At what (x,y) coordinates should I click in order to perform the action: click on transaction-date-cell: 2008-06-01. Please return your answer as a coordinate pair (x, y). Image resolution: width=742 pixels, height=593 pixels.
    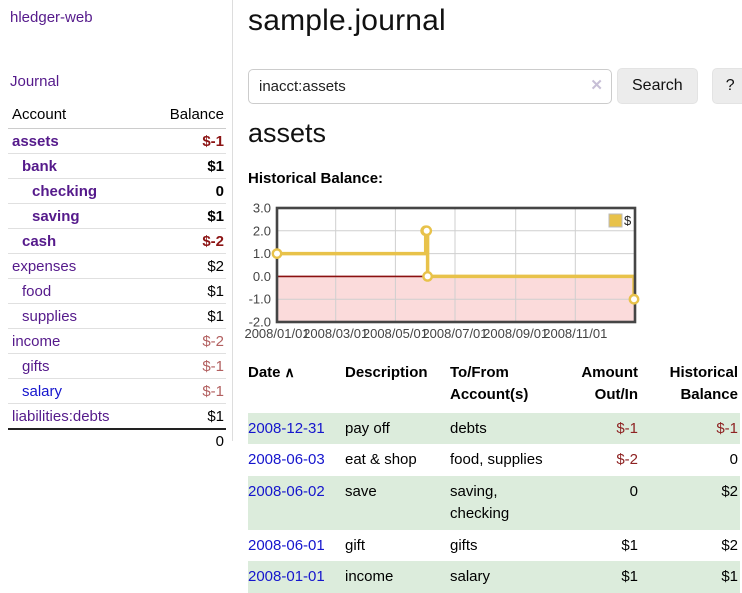
    Looking at the image, I should click on (296, 546).